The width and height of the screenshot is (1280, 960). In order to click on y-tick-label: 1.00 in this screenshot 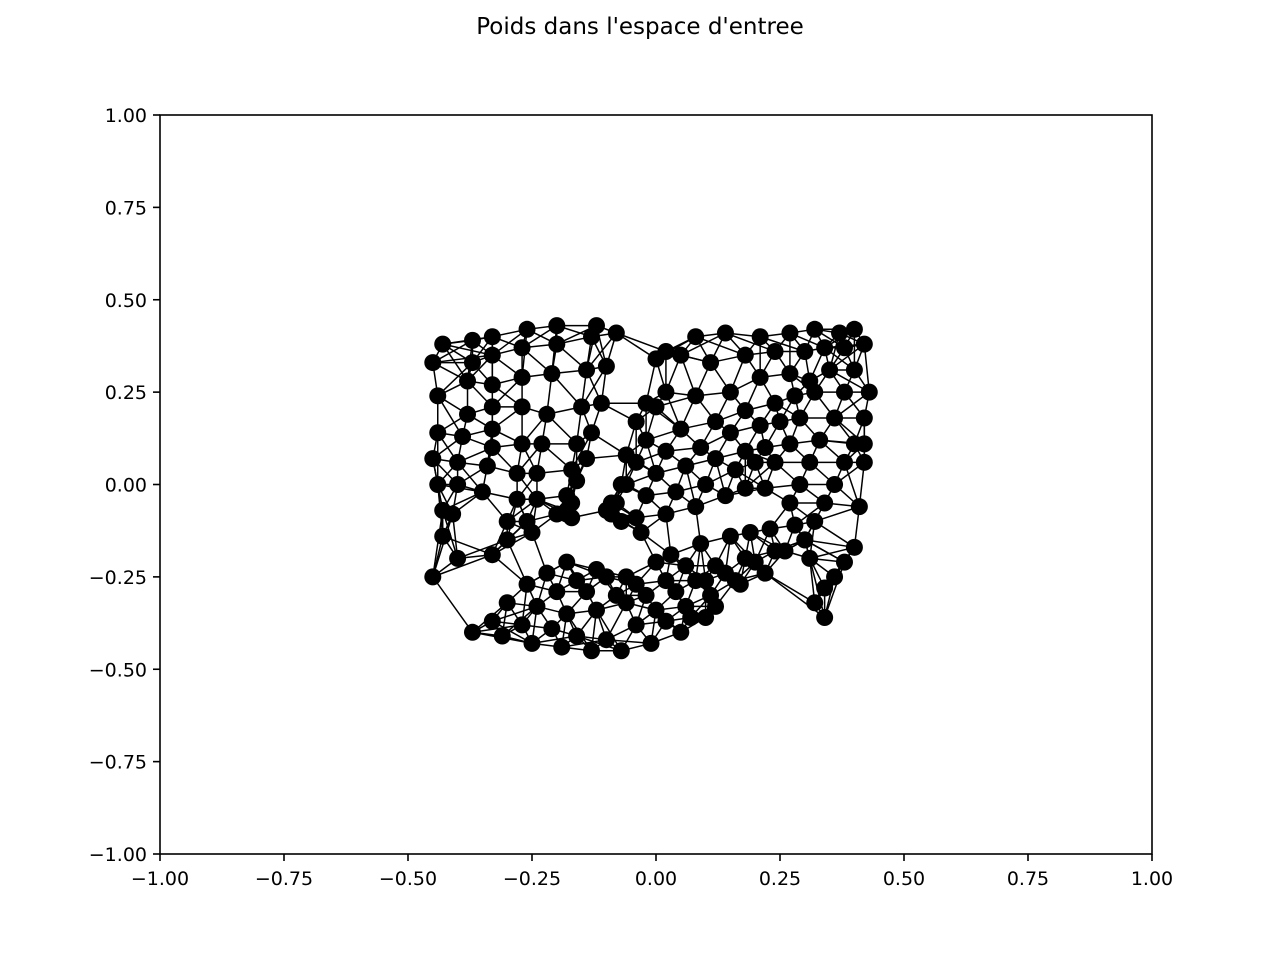, I will do `click(126, 116)`.